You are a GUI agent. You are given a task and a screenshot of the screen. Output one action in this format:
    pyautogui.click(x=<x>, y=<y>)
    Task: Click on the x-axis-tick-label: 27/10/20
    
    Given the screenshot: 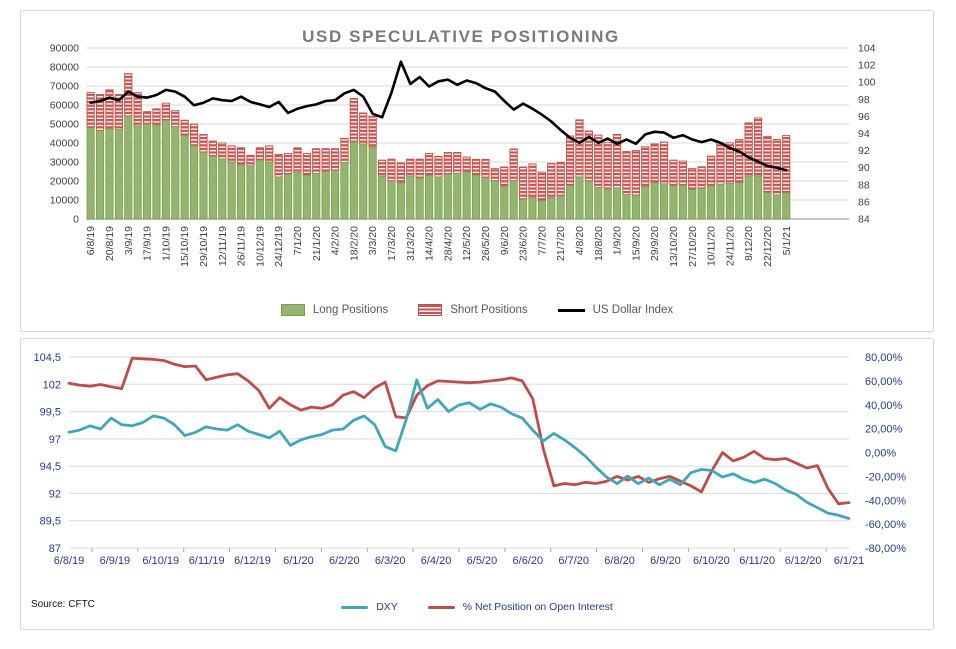 What is the action you would take?
    pyautogui.click(x=693, y=246)
    